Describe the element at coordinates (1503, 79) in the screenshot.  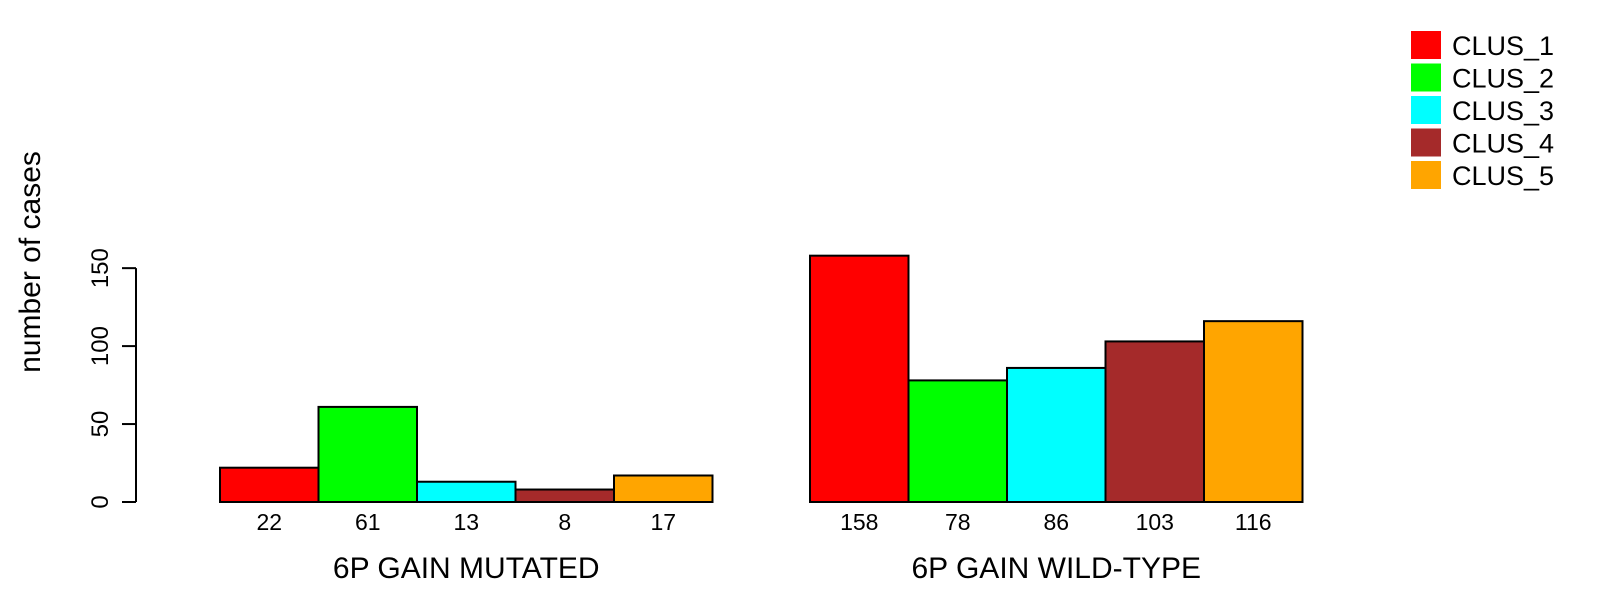
I see `legend-label: CLUS_2` at that location.